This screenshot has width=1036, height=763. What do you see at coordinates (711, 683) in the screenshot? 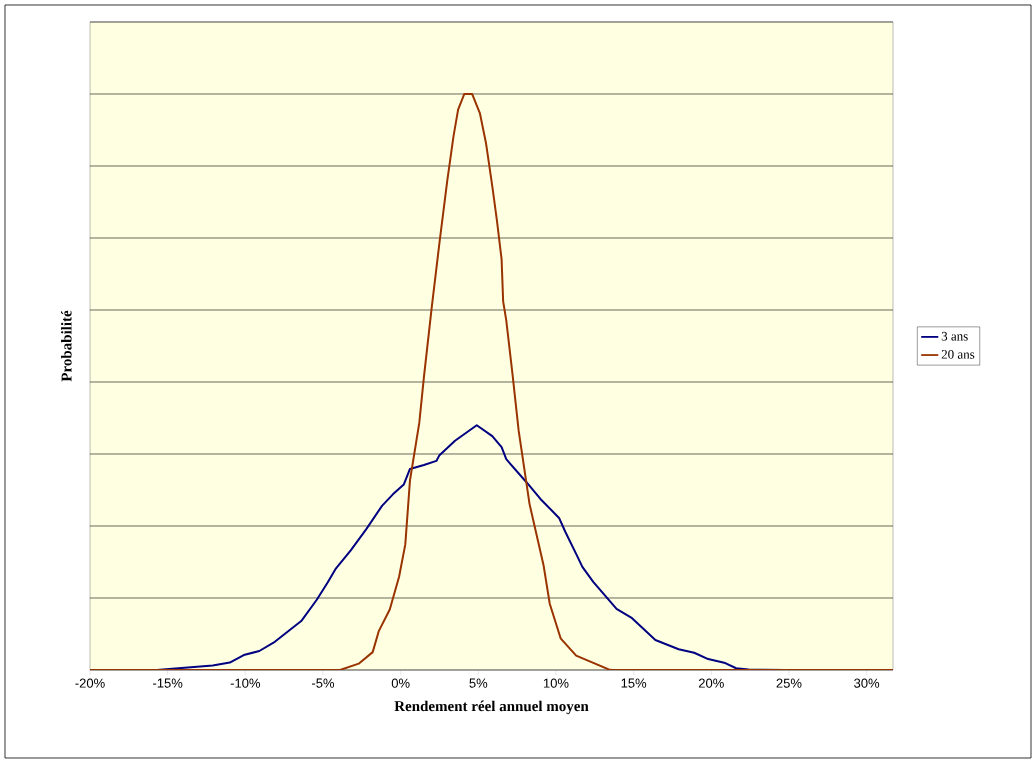
I see `x-tick-label: 20%` at bounding box center [711, 683].